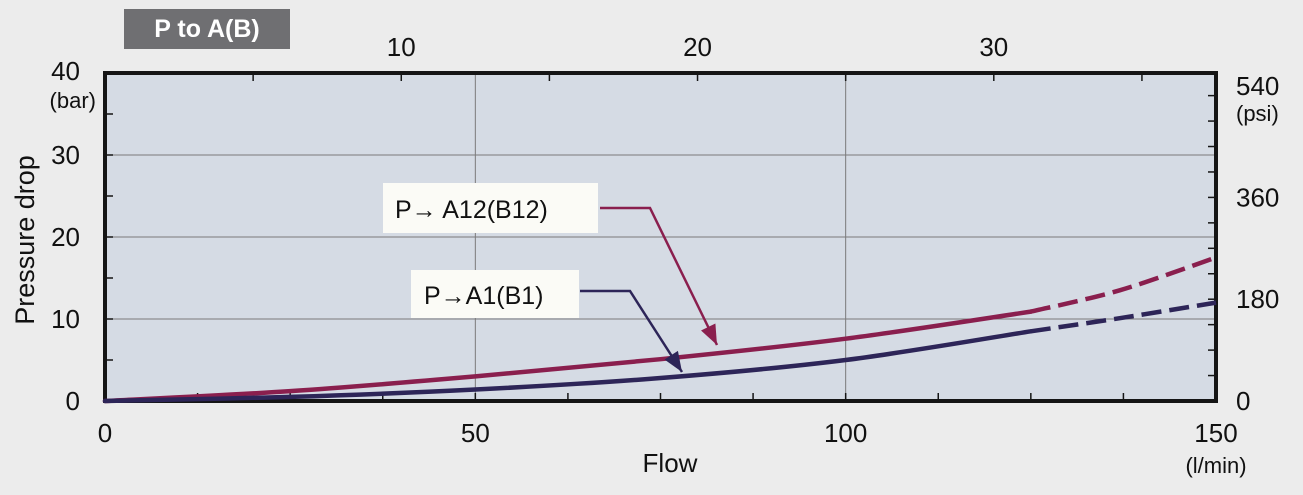  Describe the element at coordinates (483, 296) in the screenshot. I see `series-label-2: P→A1(B1)` at that location.